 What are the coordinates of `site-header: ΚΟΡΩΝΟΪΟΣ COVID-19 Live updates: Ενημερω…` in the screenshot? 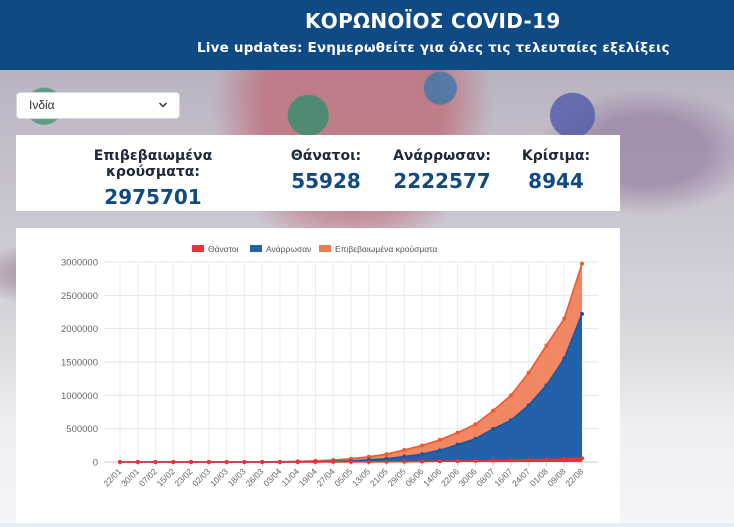 It's located at (367, 35).